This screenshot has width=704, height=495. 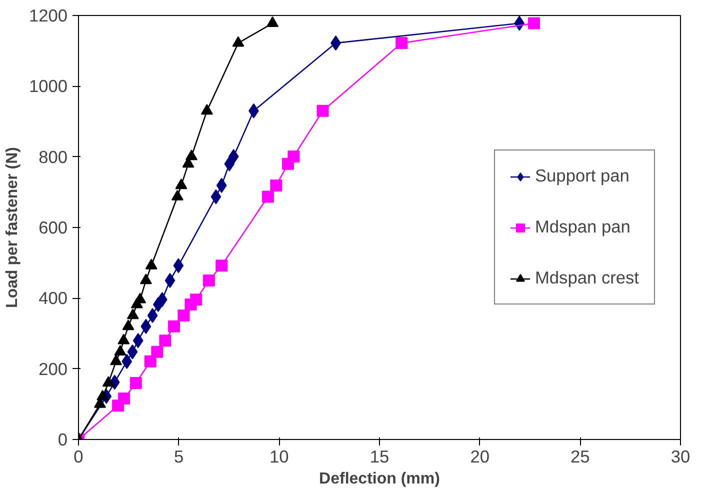 I want to click on x-tick-label: 5, so click(x=179, y=456).